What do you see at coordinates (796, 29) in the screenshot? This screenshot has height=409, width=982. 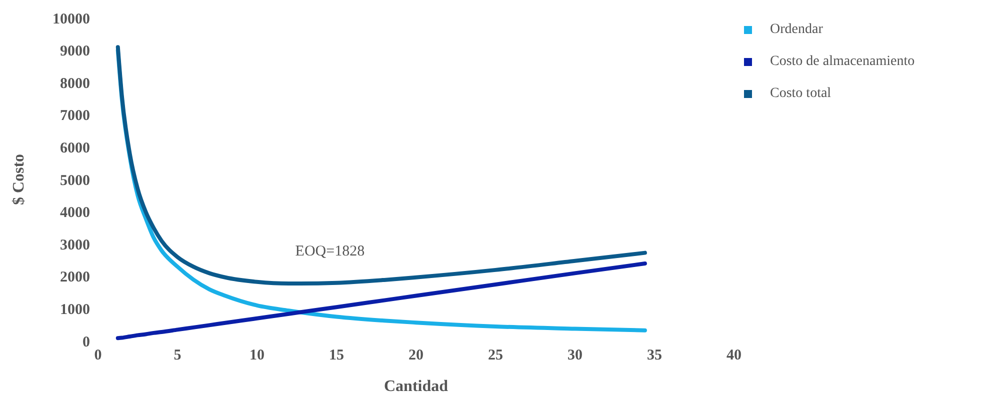 I see `legend-label: Ordendar` at bounding box center [796, 29].